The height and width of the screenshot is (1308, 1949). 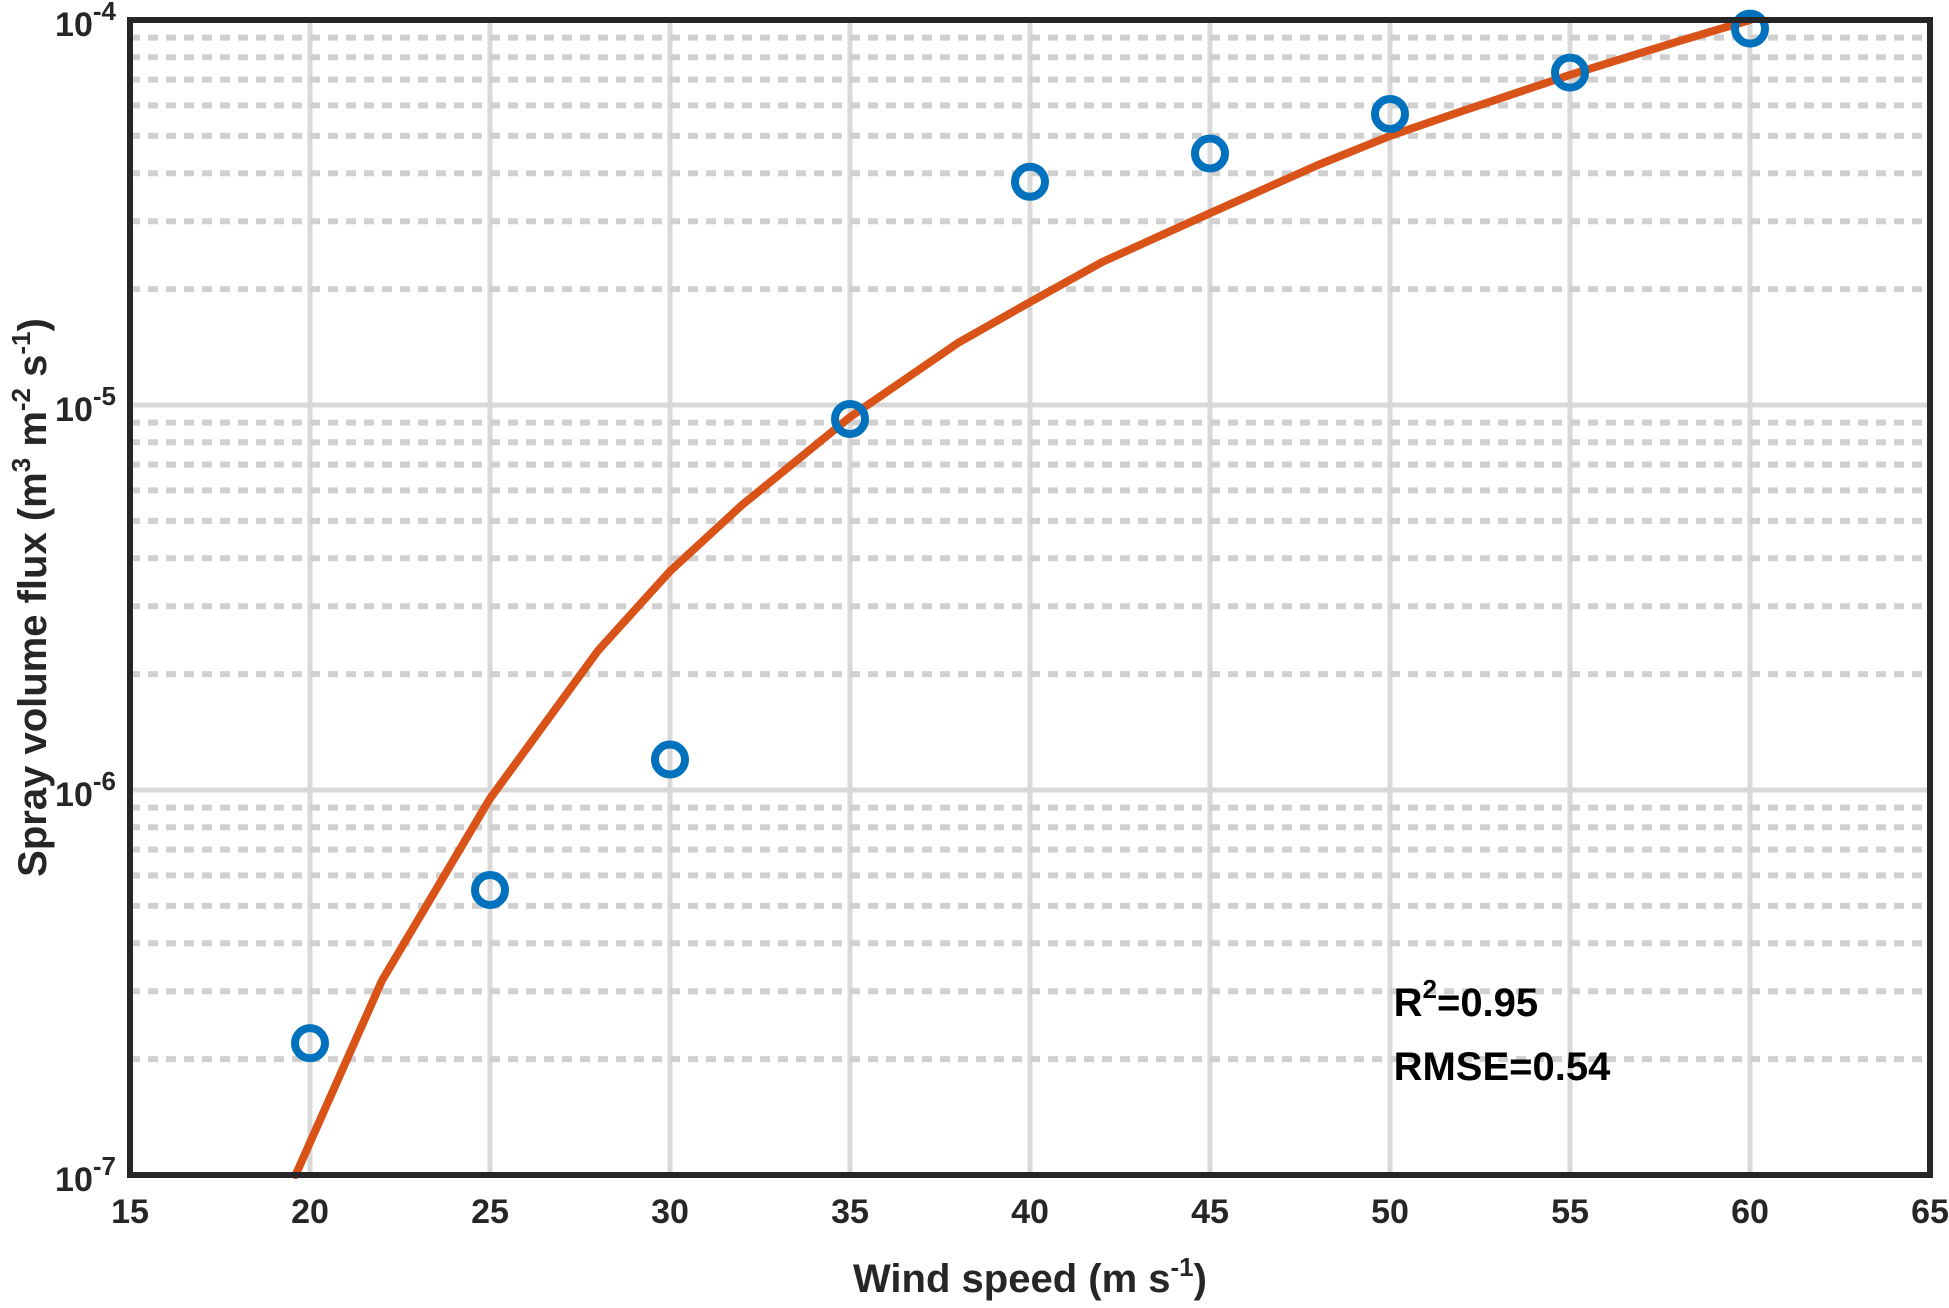 What do you see at coordinates (1030, 1212) in the screenshot?
I see `x-tick-label: 40` at bounding box center [1030, 1212].